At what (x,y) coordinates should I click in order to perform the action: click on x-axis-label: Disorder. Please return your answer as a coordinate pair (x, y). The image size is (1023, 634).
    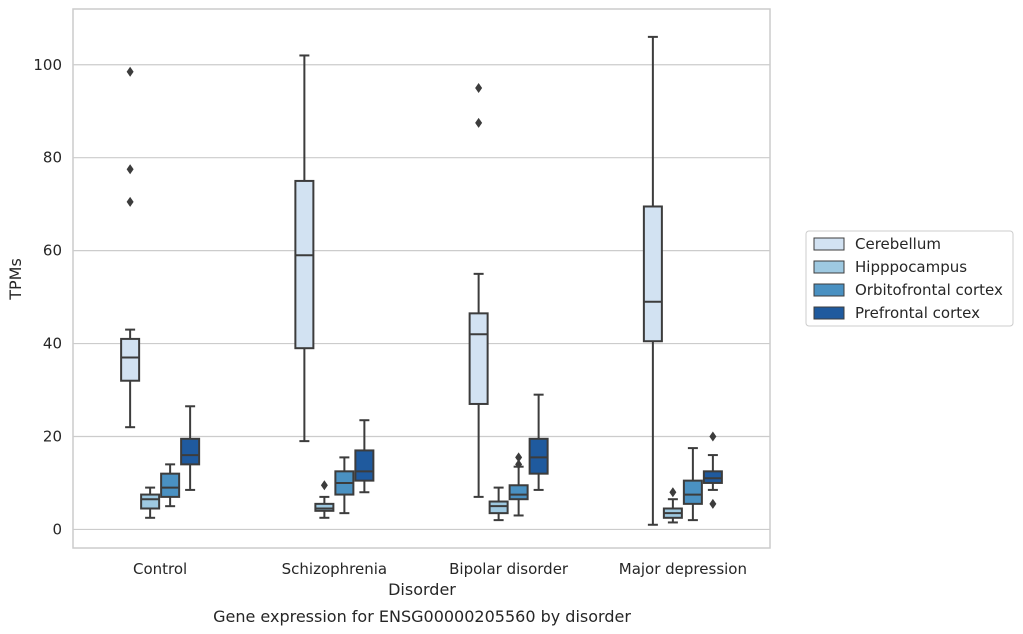
    Looking at the image, I should click on (422, 589).